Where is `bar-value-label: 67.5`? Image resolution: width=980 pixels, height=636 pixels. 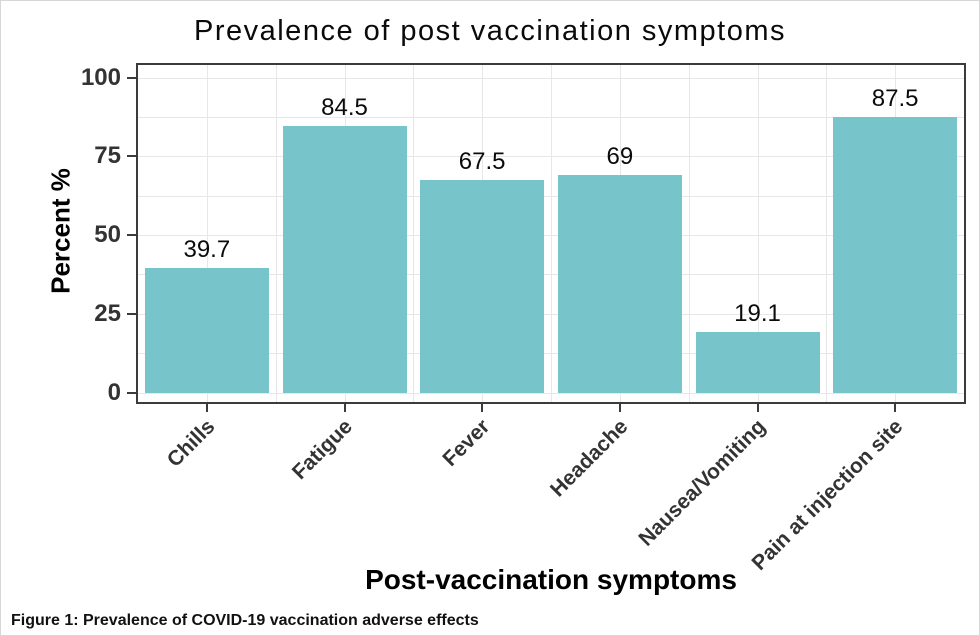 bar-value-label: 67.5 is located at coordinates (482, 161).